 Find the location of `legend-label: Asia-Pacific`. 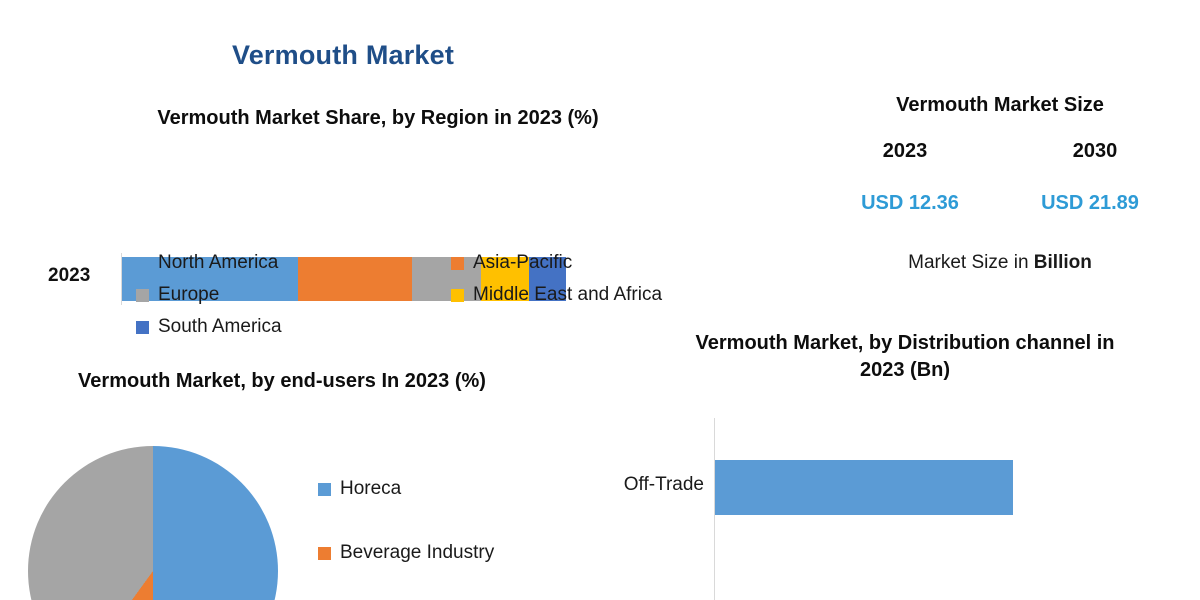

legend-label: Asia-Pacific is located at coordinates (523, 262).